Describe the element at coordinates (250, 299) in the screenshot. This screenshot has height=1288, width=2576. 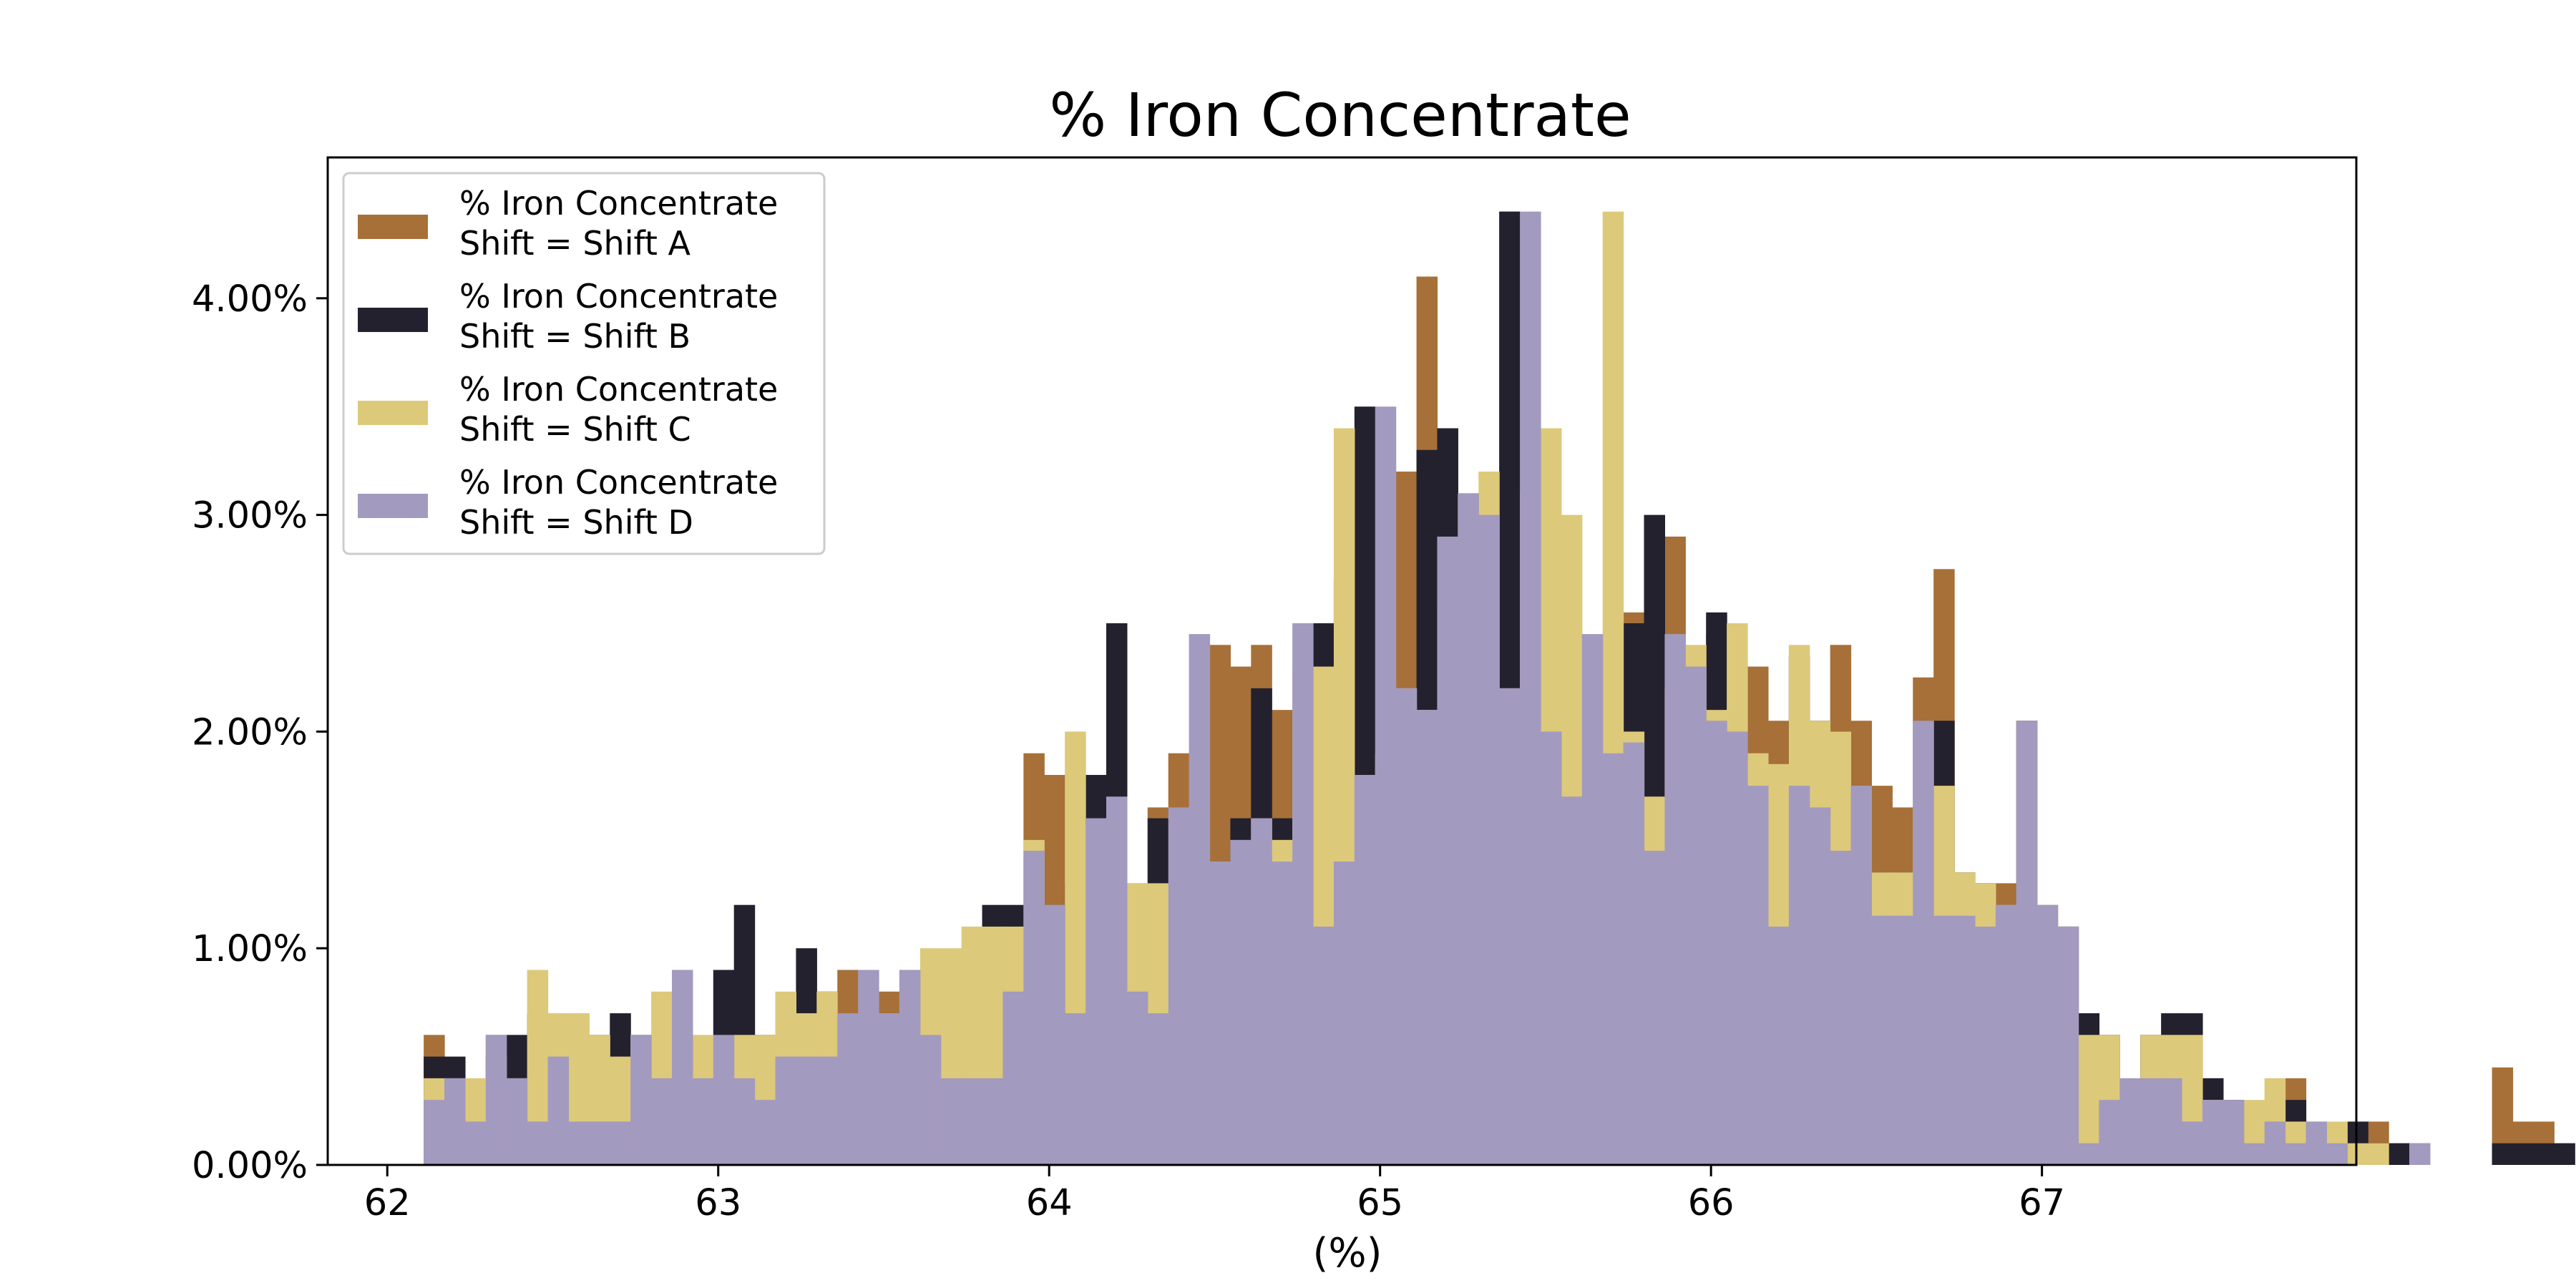
I see `y-tick-label: 4.00%` at that location.